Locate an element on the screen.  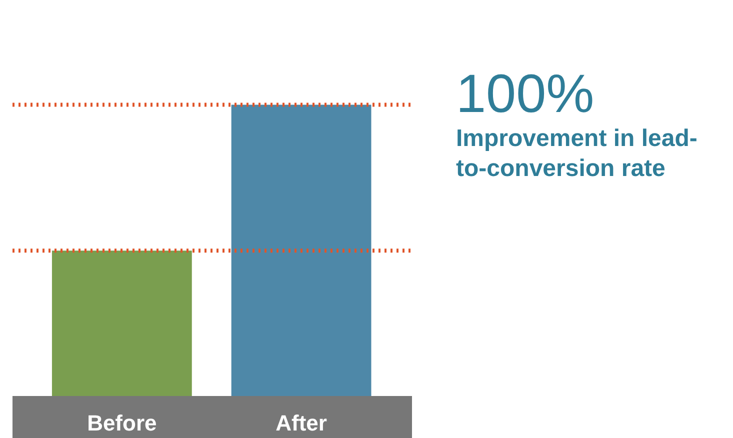
text: Improvement in lead-to-conversion rate is located at coordinates (577, 154).